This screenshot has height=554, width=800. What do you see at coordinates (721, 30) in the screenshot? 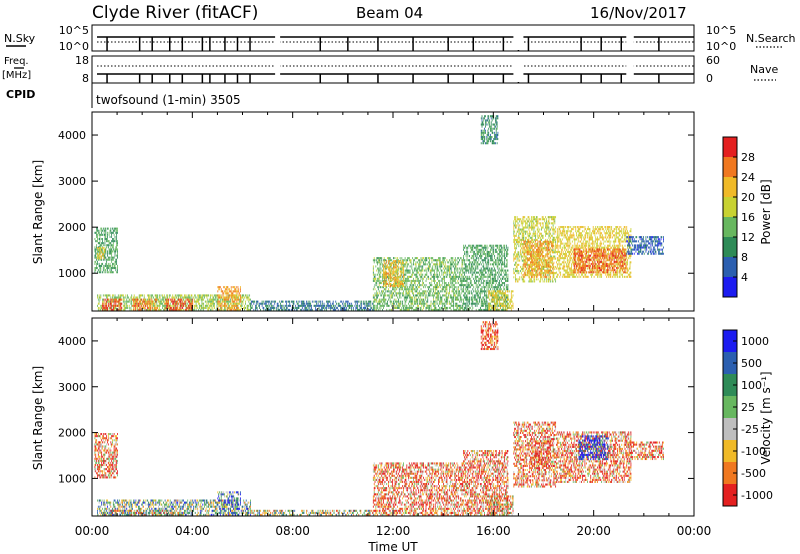
I see `nsearch-tick-high: 10^5` at bounding box center [721, 30].